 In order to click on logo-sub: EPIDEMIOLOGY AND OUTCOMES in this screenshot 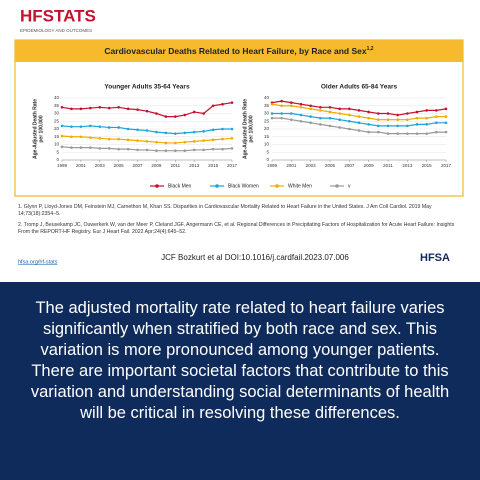, I will do `click(56, 30)`.